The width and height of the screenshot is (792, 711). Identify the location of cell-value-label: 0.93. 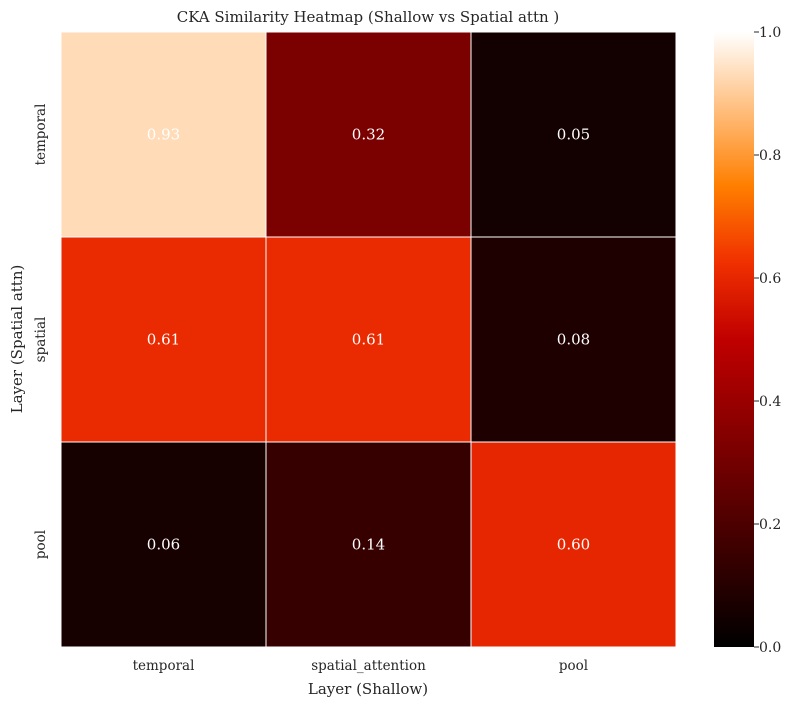
(163, 135).